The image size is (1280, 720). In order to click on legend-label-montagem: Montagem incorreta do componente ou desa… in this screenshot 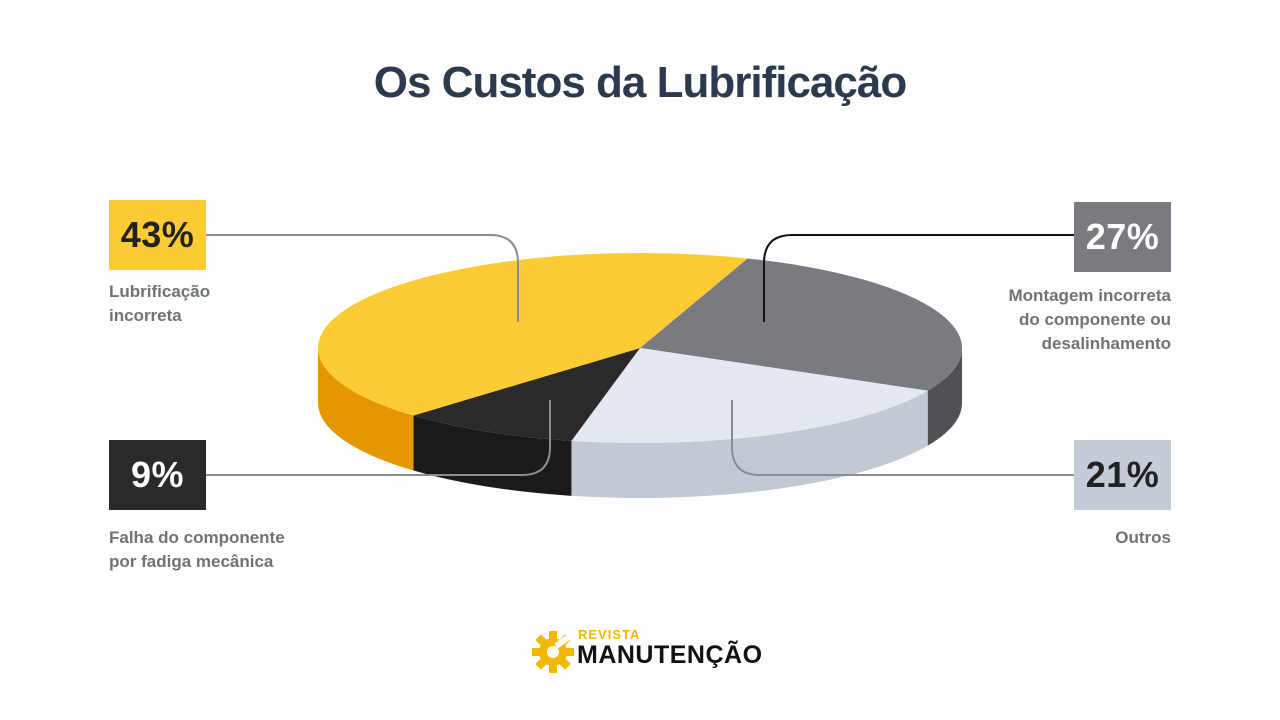, I will do `click(1089, 319)`.